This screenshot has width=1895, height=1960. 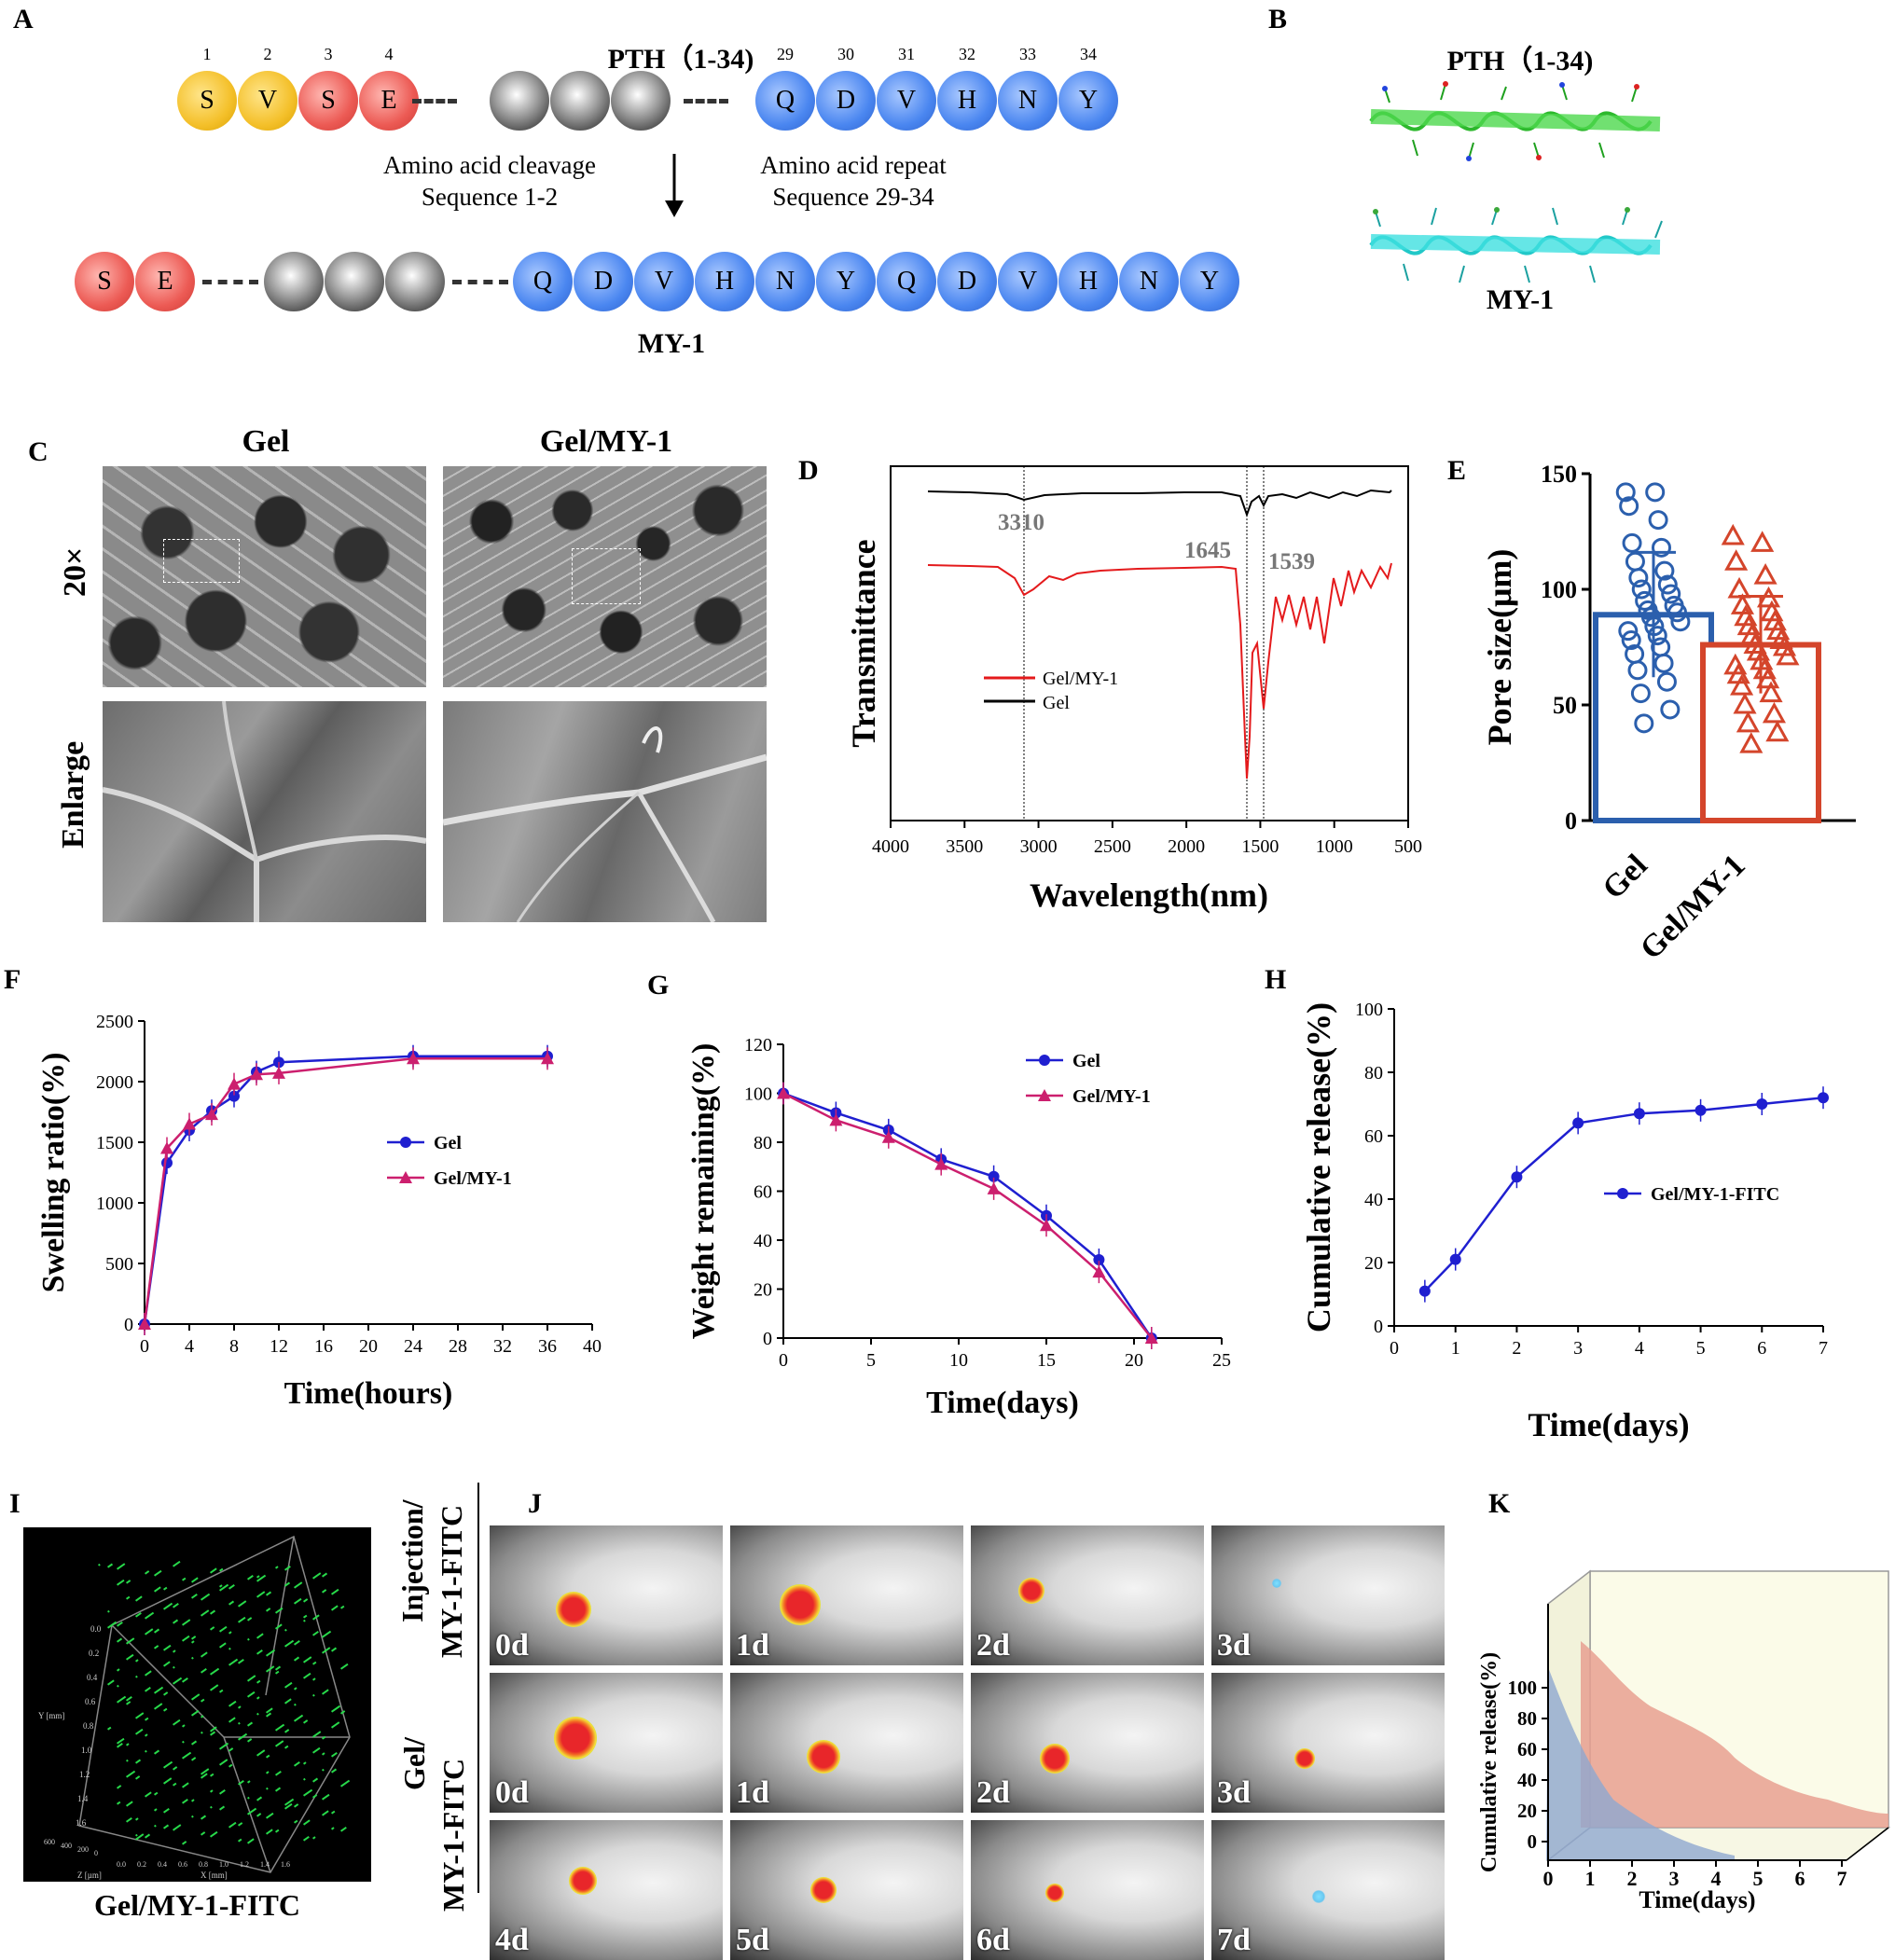 I want to click on panel-label-h: H, so click(x=1276, y=980).